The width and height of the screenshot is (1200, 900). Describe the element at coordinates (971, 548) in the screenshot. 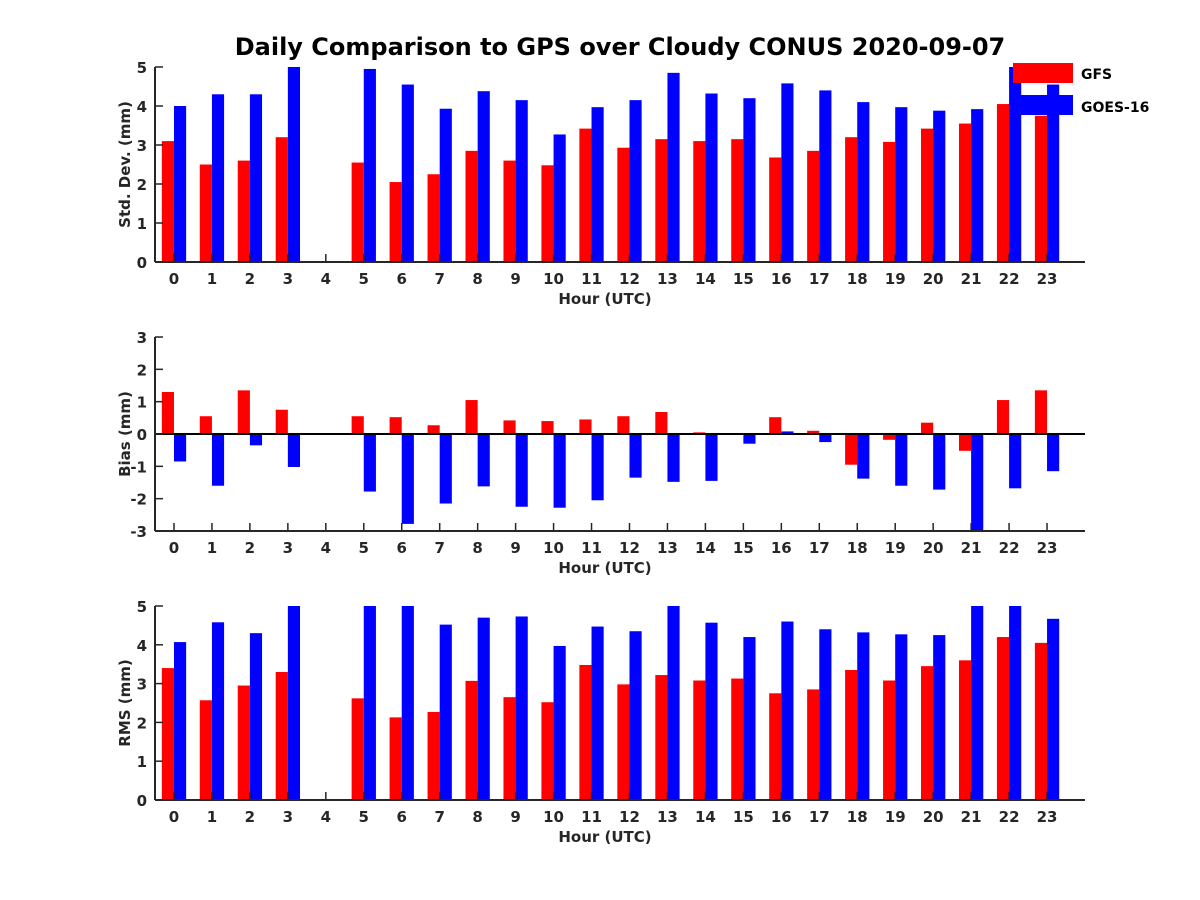

I see `bias-xtick-label: 21` at that location.